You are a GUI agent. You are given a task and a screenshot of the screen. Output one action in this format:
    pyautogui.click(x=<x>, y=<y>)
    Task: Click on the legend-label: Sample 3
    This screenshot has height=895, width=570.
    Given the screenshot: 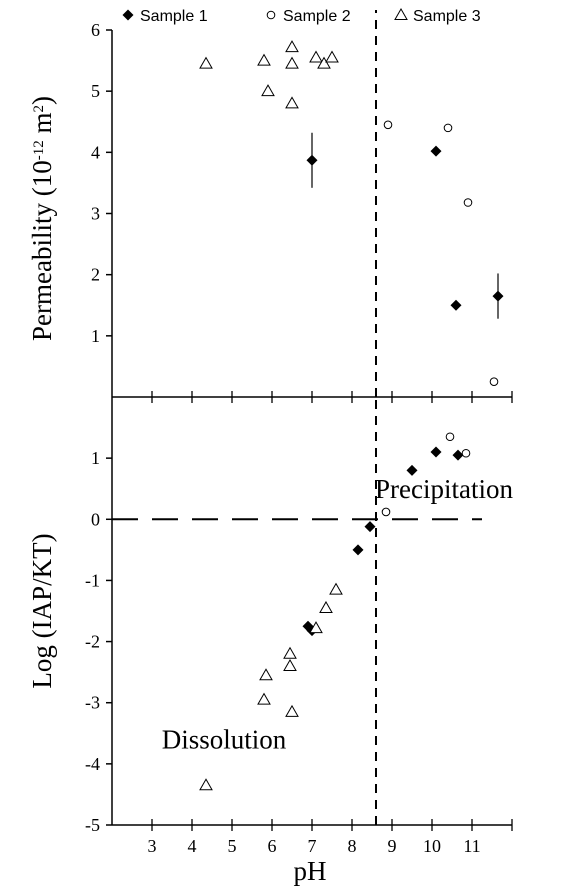 What is the action you would take?
    pyautogui.click(x=447, y=16)
    